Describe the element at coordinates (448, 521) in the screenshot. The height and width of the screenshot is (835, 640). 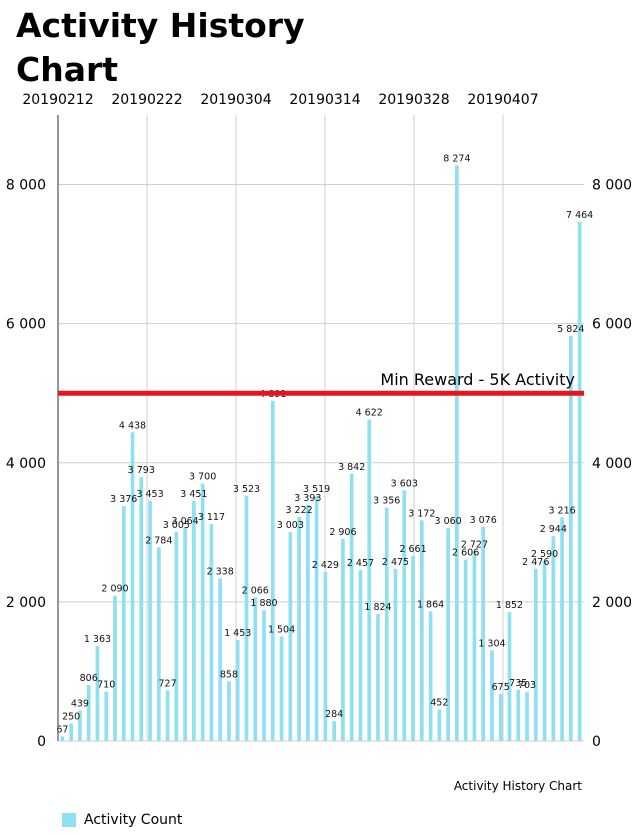
I see `bar-value-label: 3 060` at that location.